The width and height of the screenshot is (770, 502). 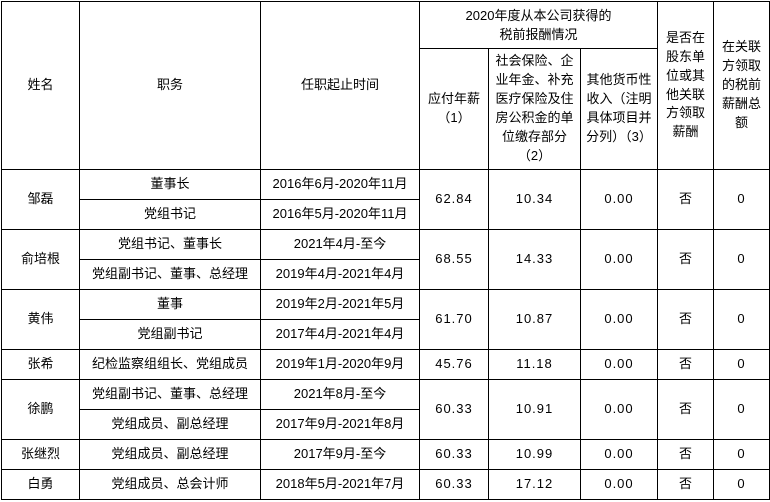 I want to click on cell-term: 2021年4月-至今, so click(x=340, y=244).